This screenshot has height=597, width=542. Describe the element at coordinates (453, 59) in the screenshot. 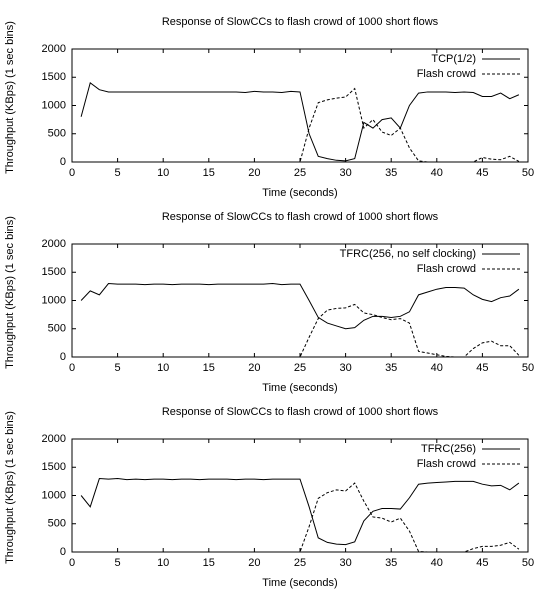

I see `legend-label: TCP(1/2)` at that location.